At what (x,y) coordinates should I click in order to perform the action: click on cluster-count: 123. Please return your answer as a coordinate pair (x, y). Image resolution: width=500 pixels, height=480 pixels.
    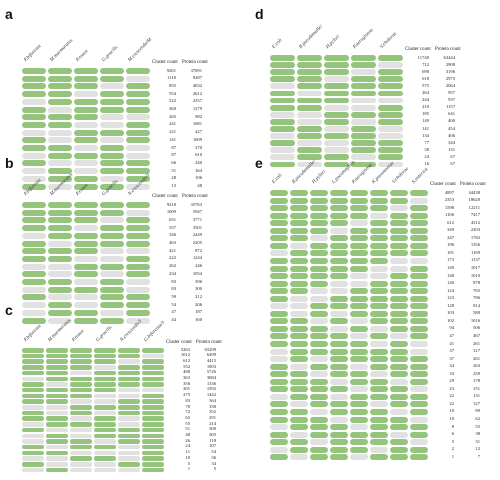
    Looking at the image, I should click on (450, 298).